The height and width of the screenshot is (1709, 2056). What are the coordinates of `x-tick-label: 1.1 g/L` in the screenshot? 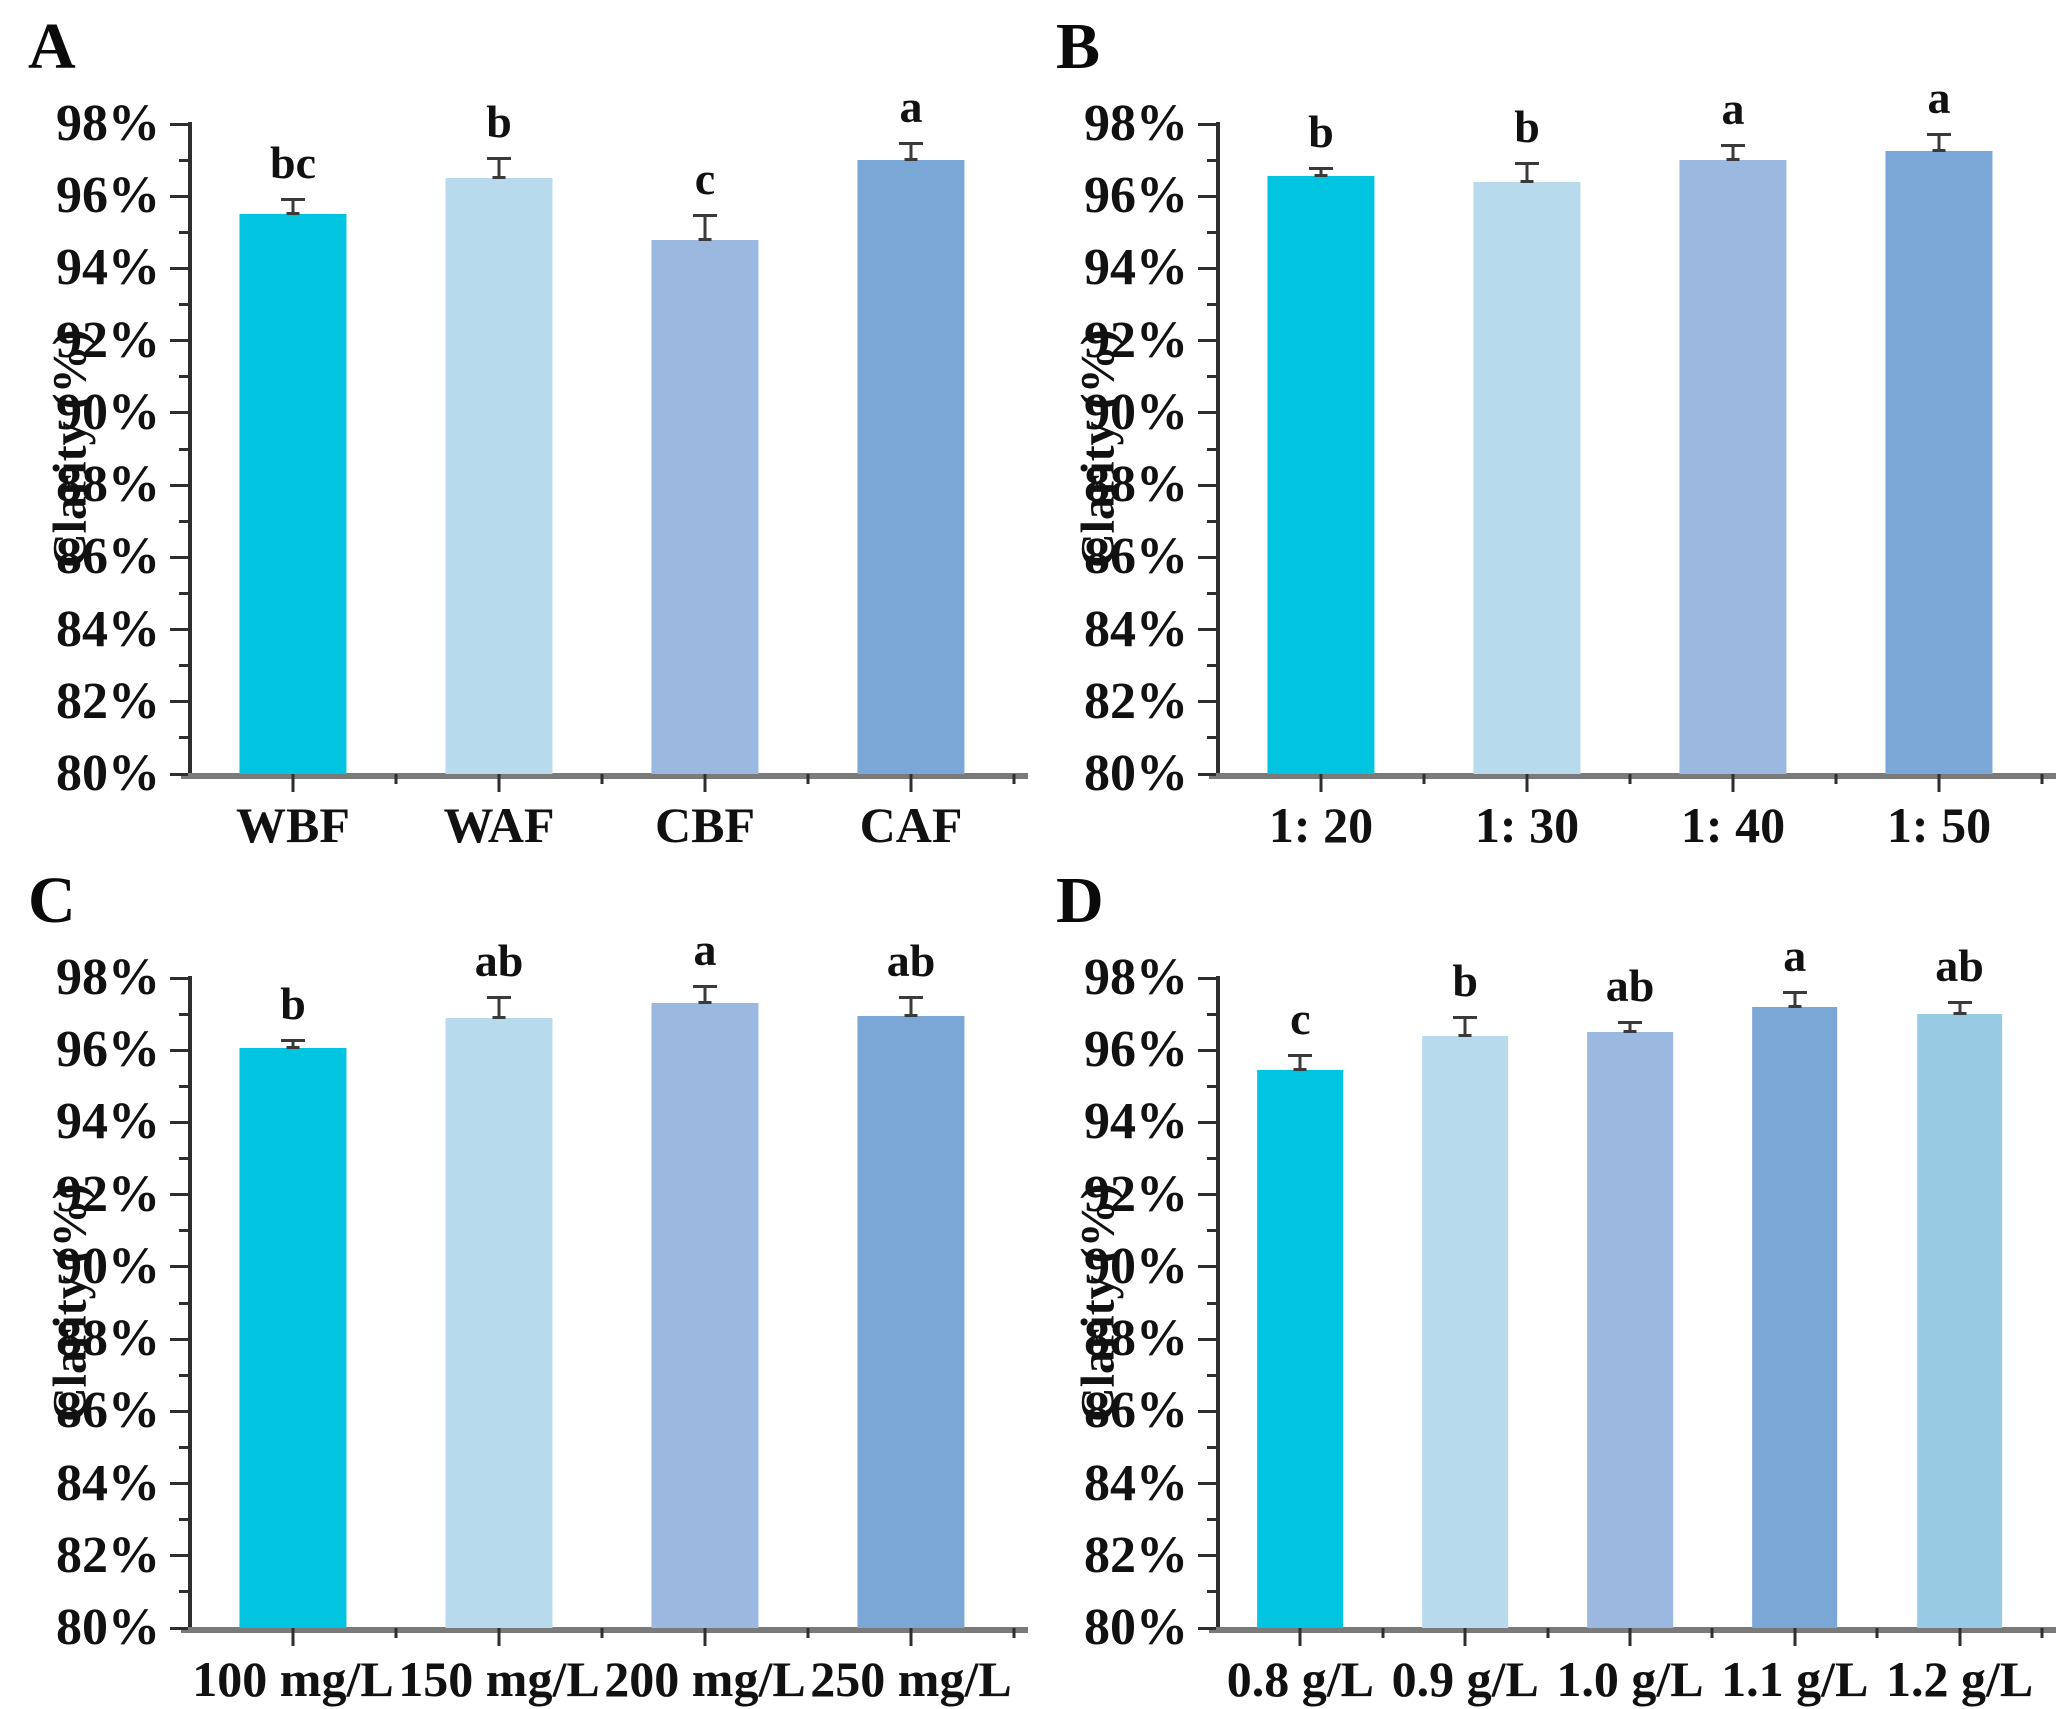 It's located at (1795, 1679).